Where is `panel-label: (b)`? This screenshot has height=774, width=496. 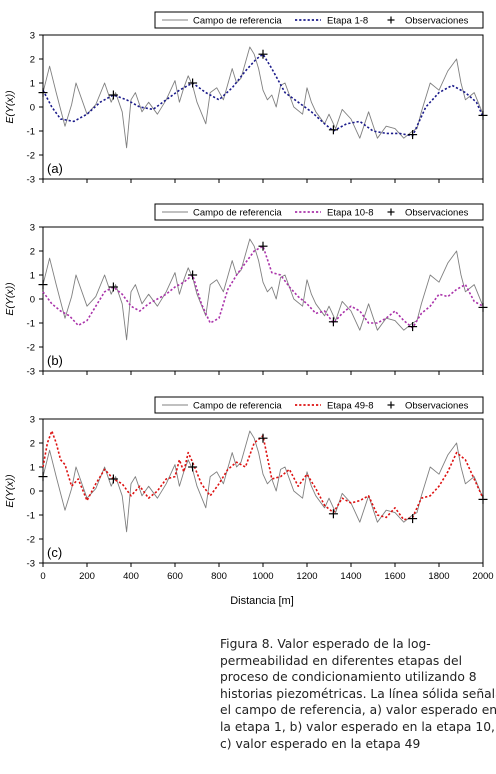 panel-label: (b) is located at coordinates (55, 360).